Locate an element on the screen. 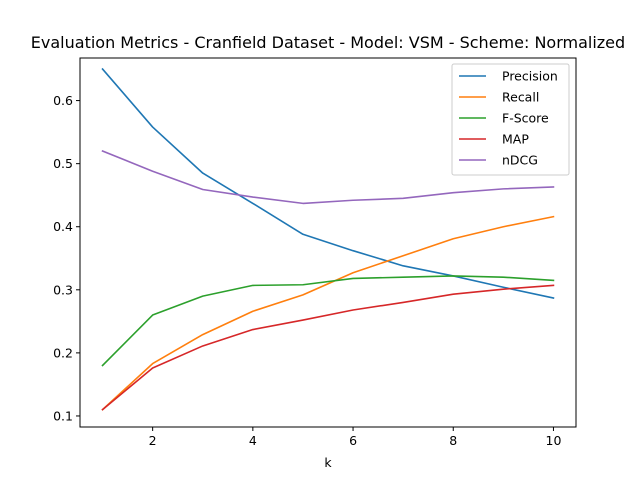 Image resolution: width=640 pixels, height=480 pixels. legend-label-precision: Precision is located at coordinates (530, 76).